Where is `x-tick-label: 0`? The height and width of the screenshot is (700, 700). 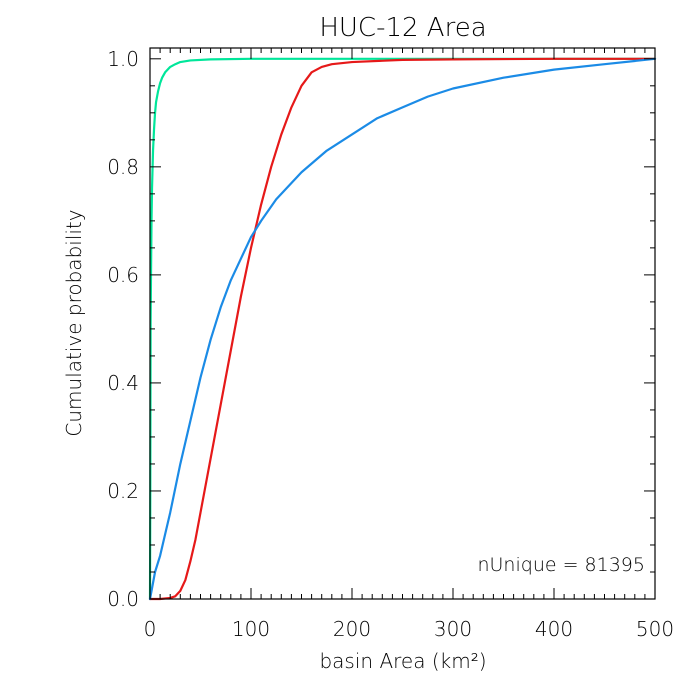
x-tick-label: 0 is located at coordinates (150, 629).